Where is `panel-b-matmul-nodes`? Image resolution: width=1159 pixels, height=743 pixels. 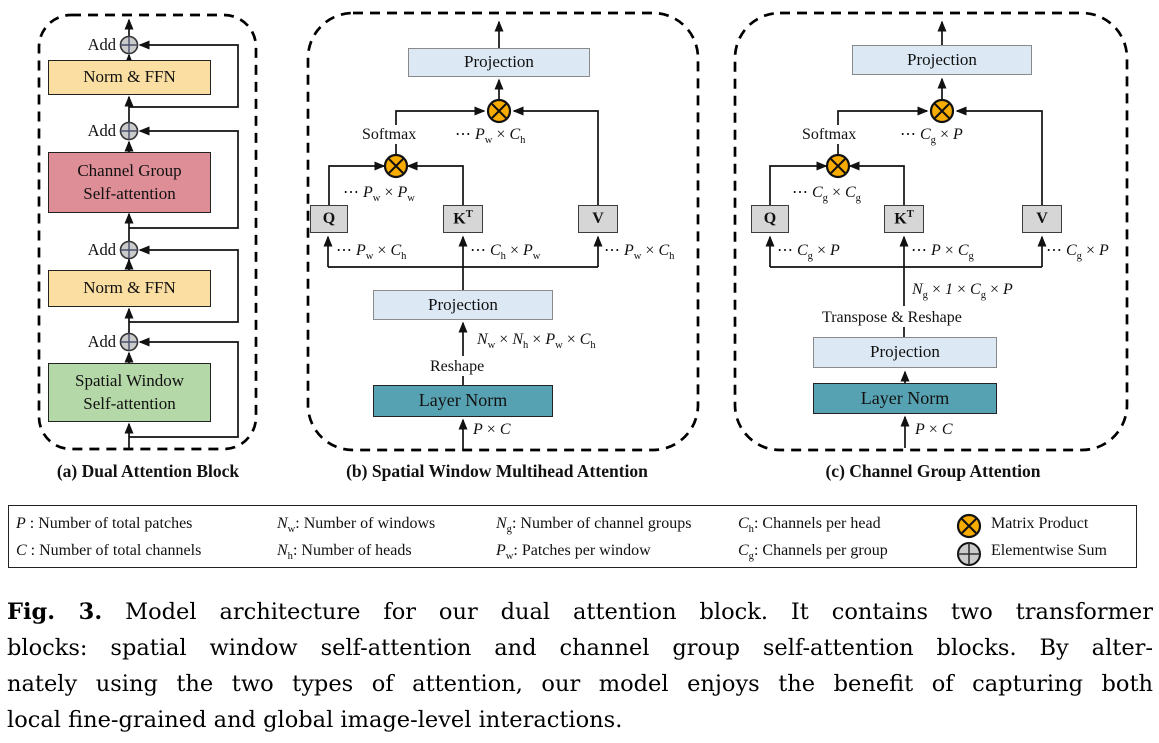
panel-b-matmul-nodes is located at coordinates (447, 138).